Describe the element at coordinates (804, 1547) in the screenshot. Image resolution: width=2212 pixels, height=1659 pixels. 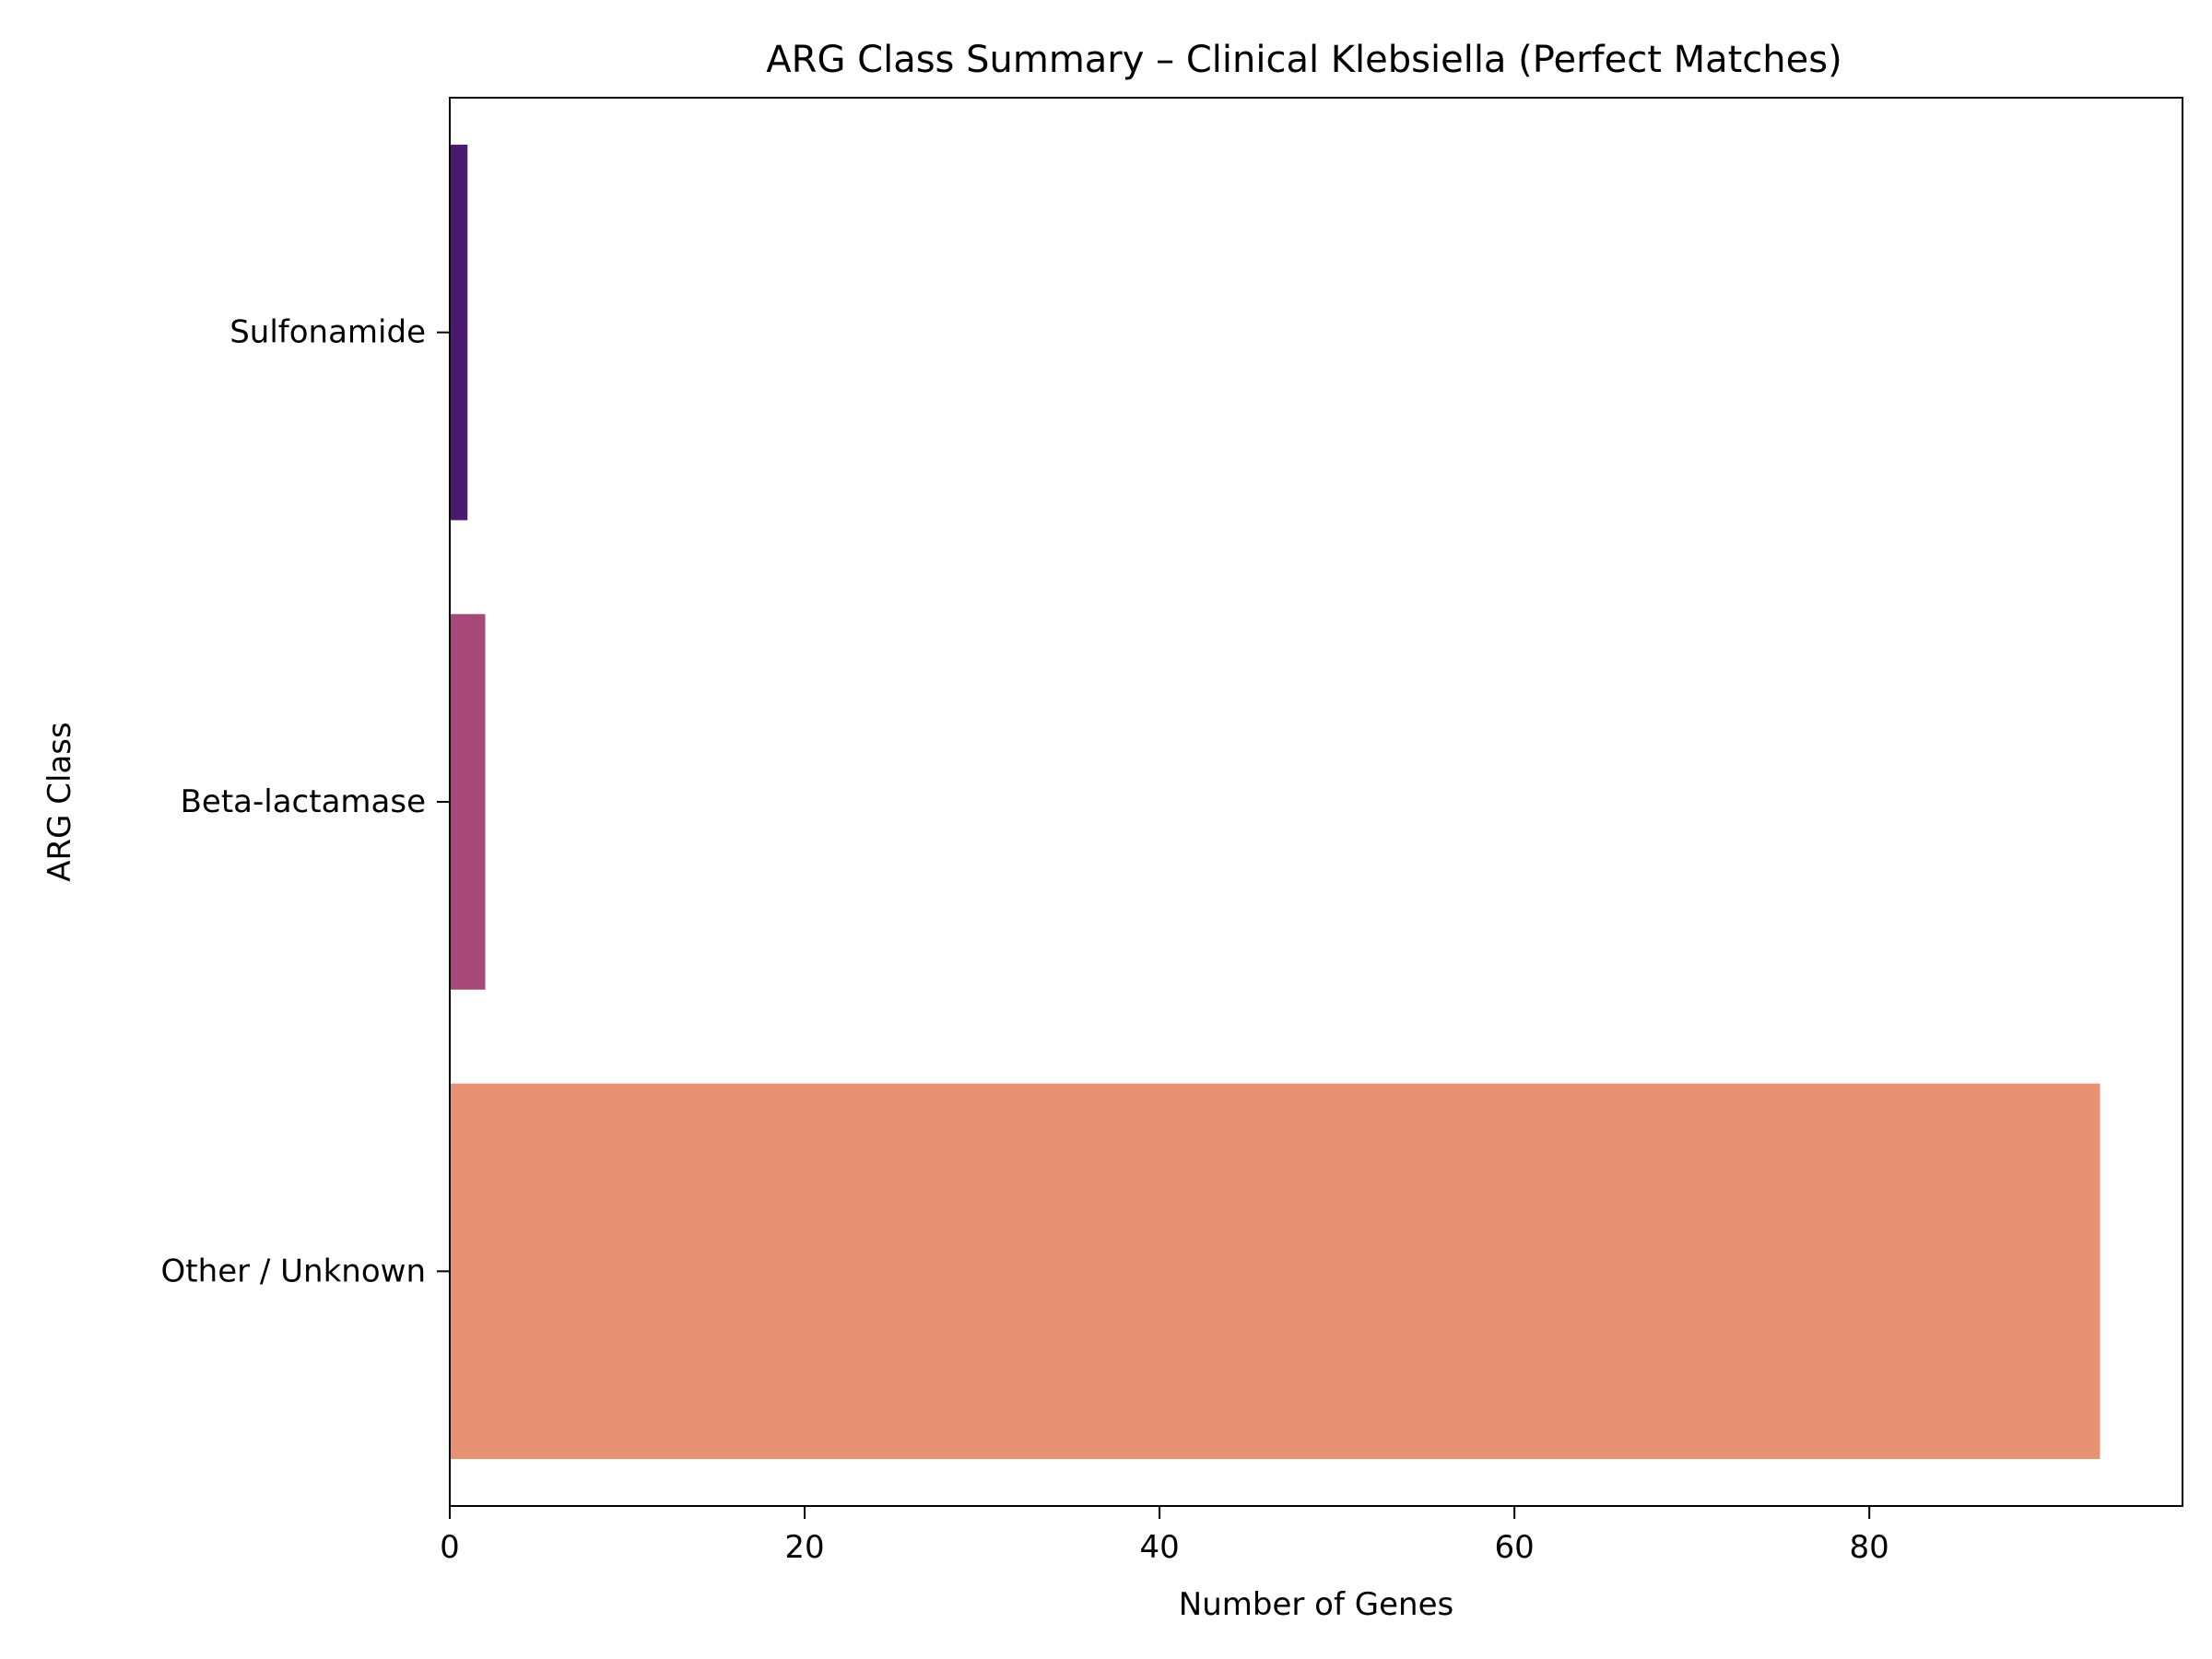
I see `x-tick-label-20: 20` at that location.